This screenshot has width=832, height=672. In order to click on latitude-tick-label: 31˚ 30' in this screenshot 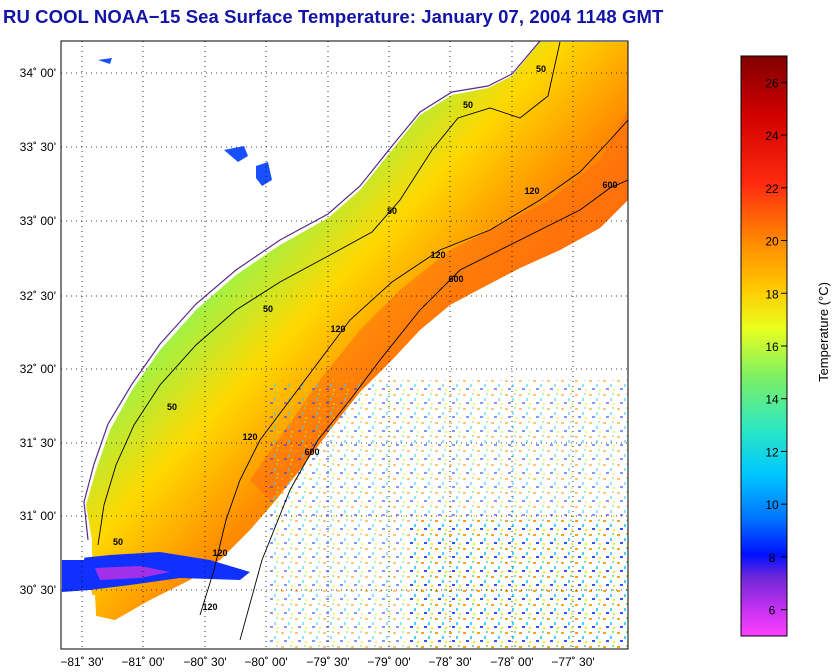, I will do `click(38, 443)`.